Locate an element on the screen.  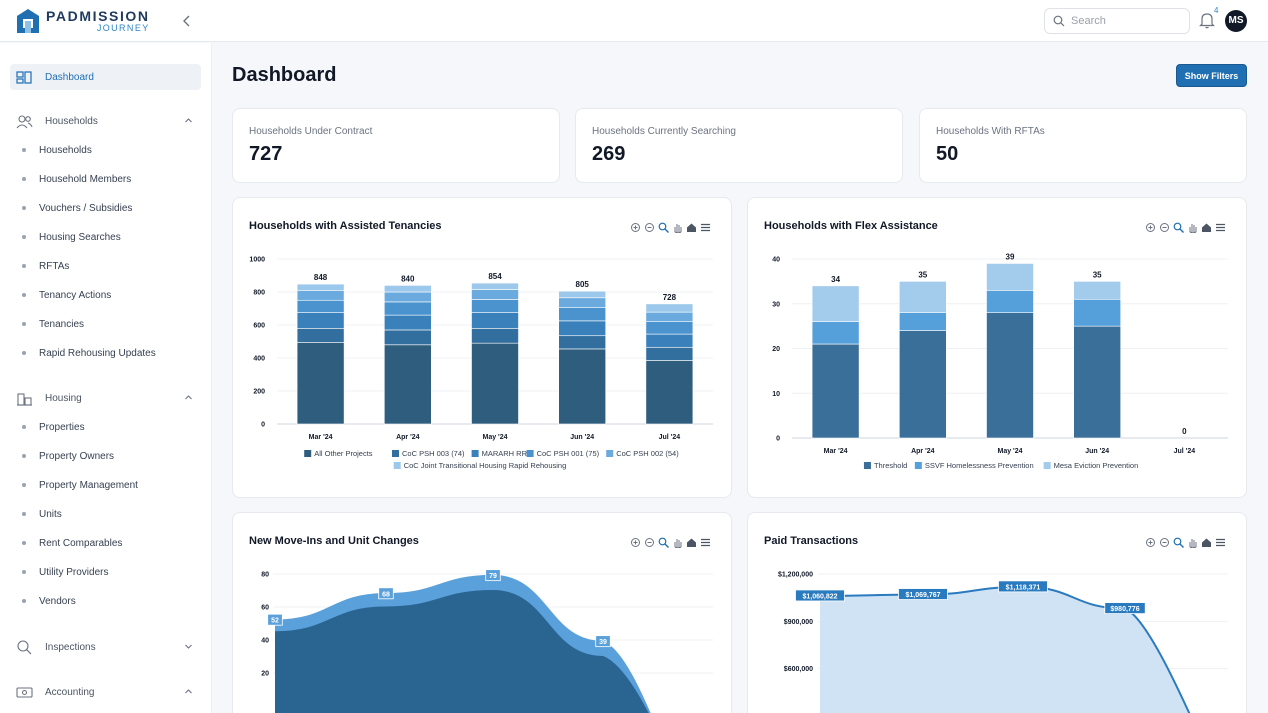
chevron-down-icon is located at coordinates (188, 646).